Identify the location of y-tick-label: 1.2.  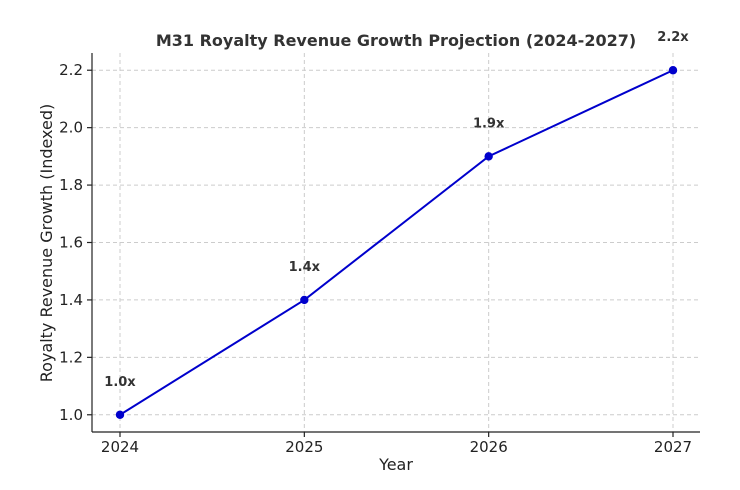
(71, 357).